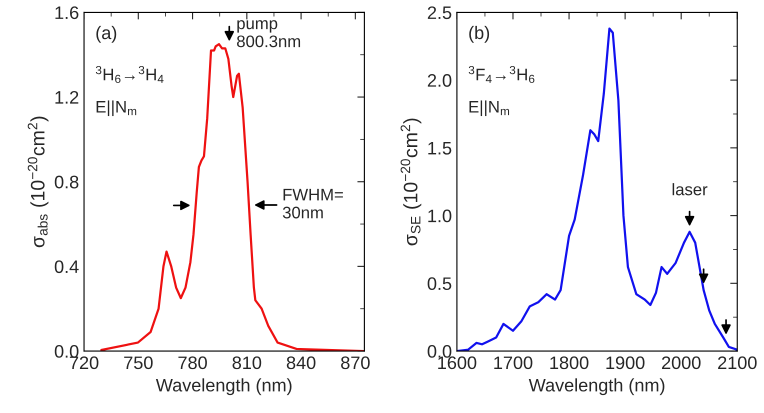 The width and height of the screenshot is (764, 413). What do you see at coordinates (440, 283) in the screenshot?
I see `y-tick-label: 0.5` at bounding box center [440, 283].